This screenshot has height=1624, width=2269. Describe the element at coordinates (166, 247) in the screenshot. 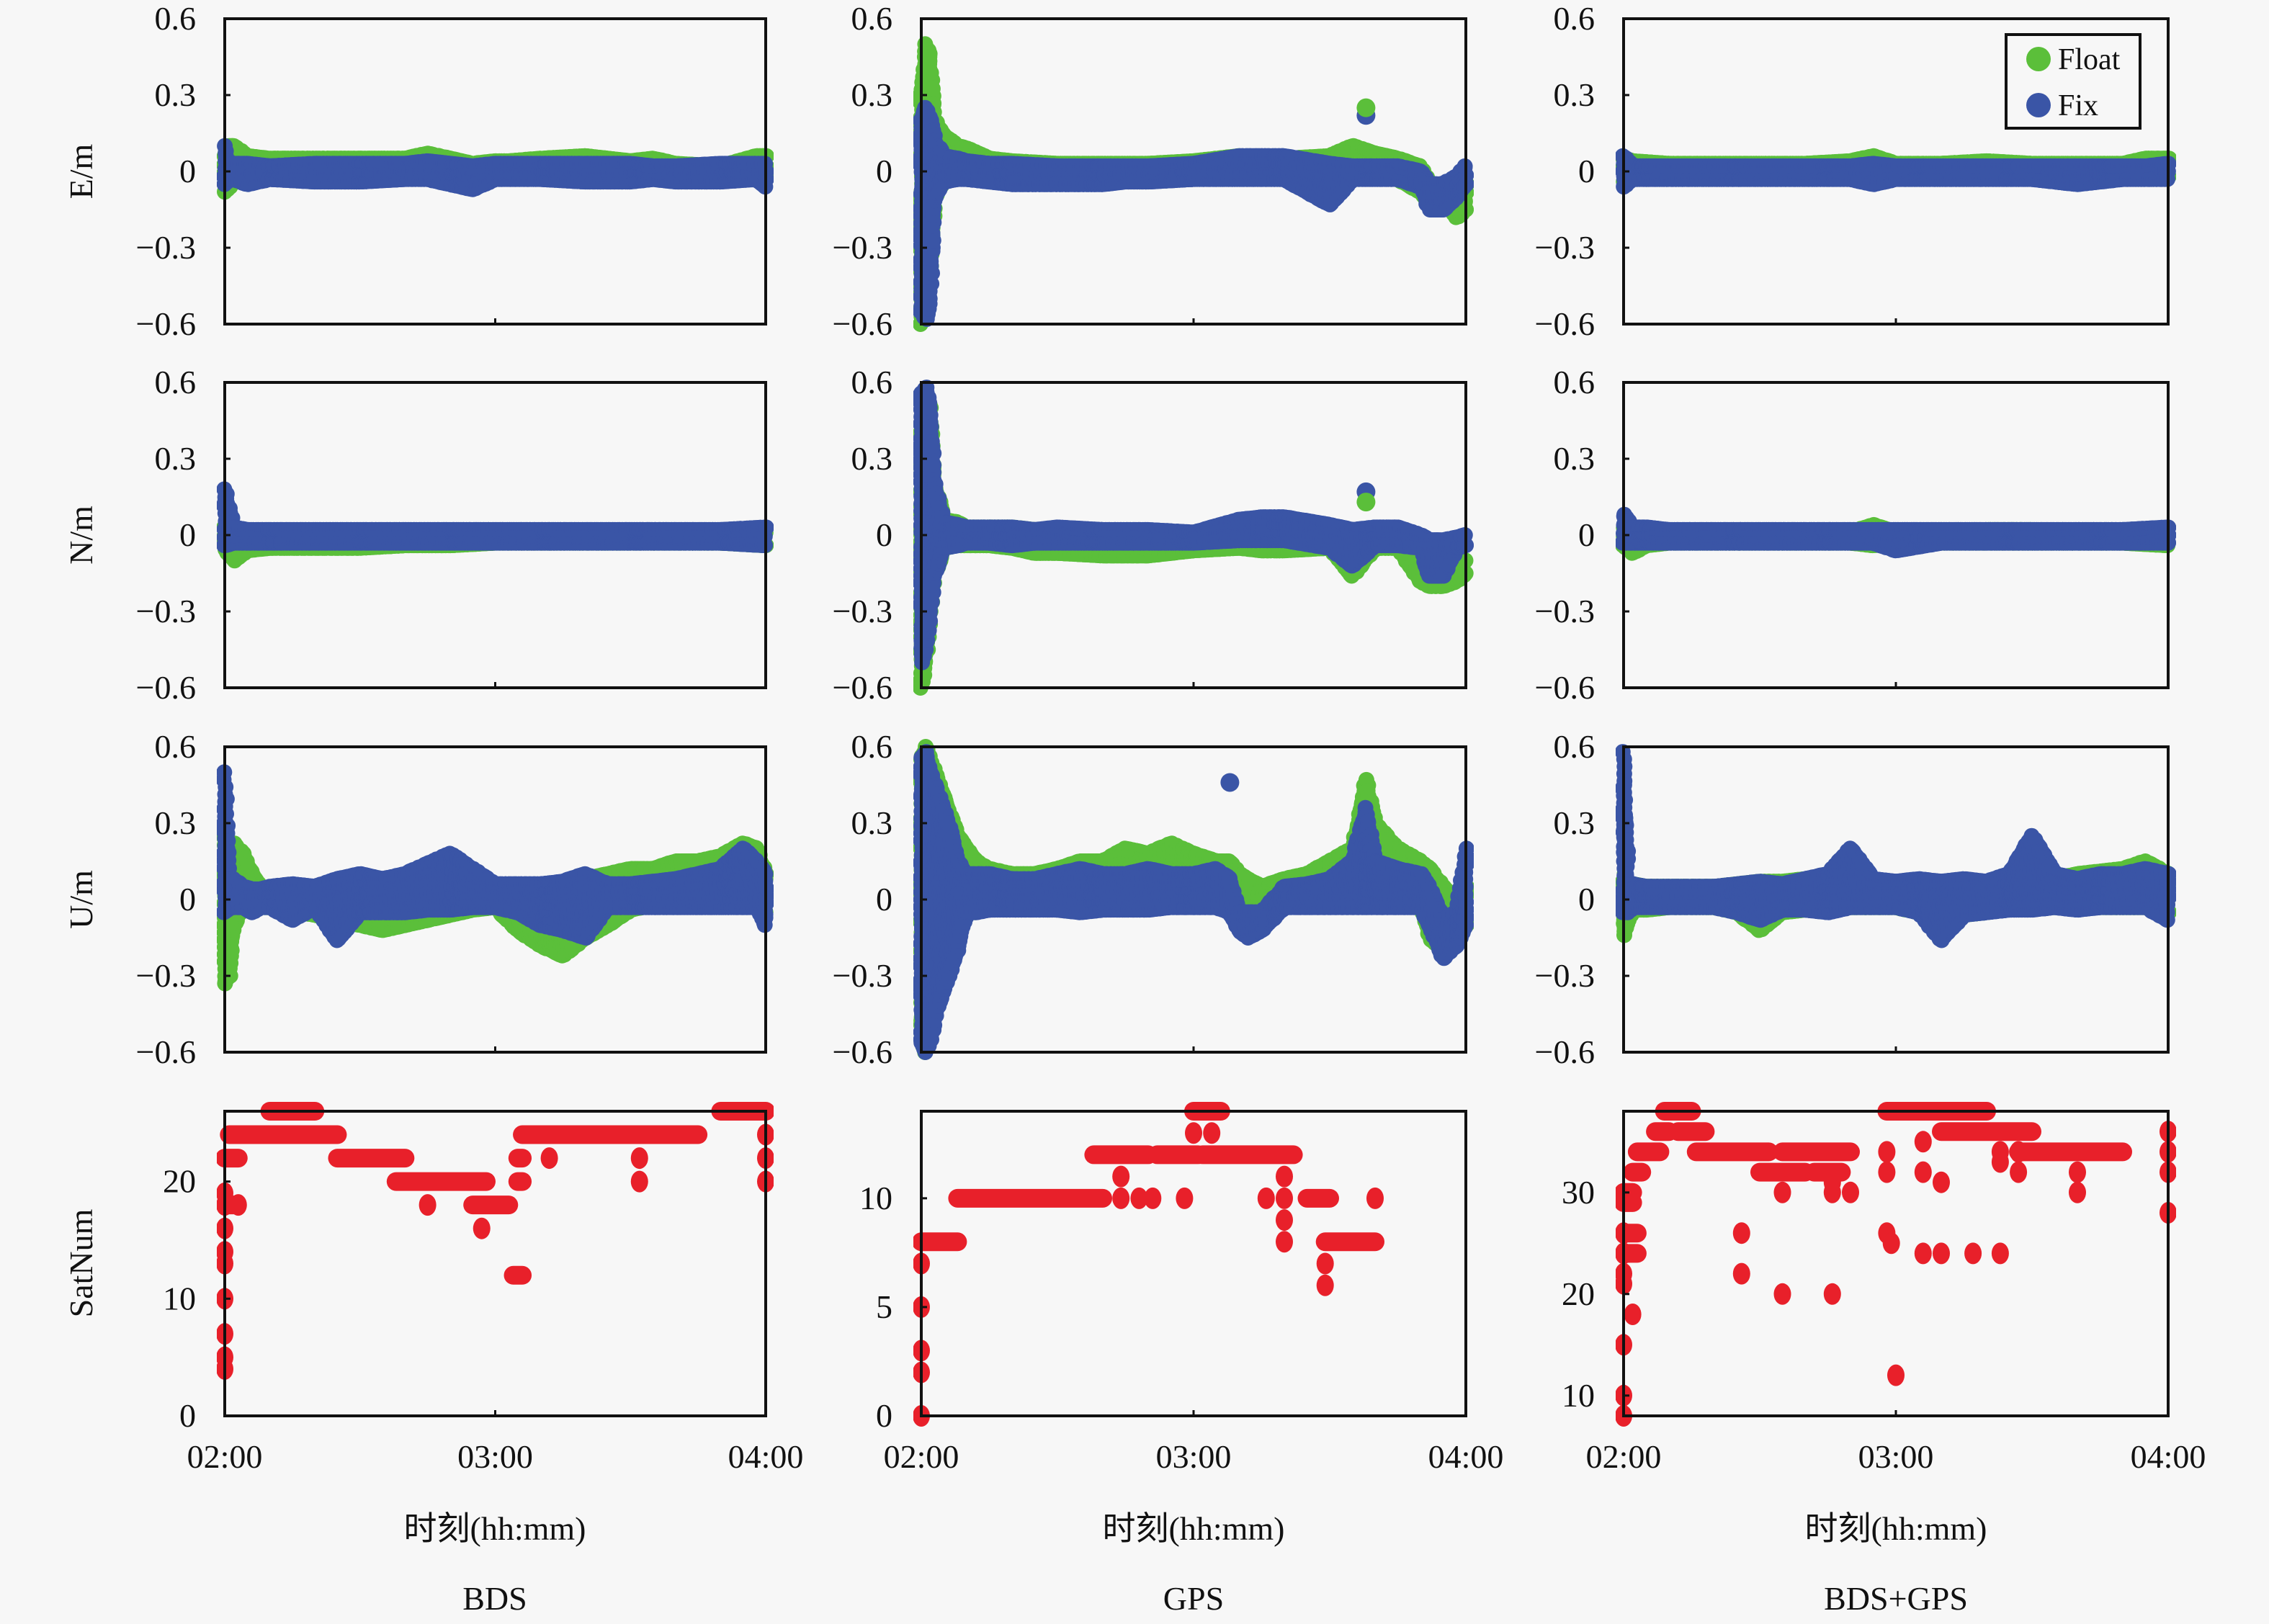

I see `y-tick-label: −0.3` at that location.